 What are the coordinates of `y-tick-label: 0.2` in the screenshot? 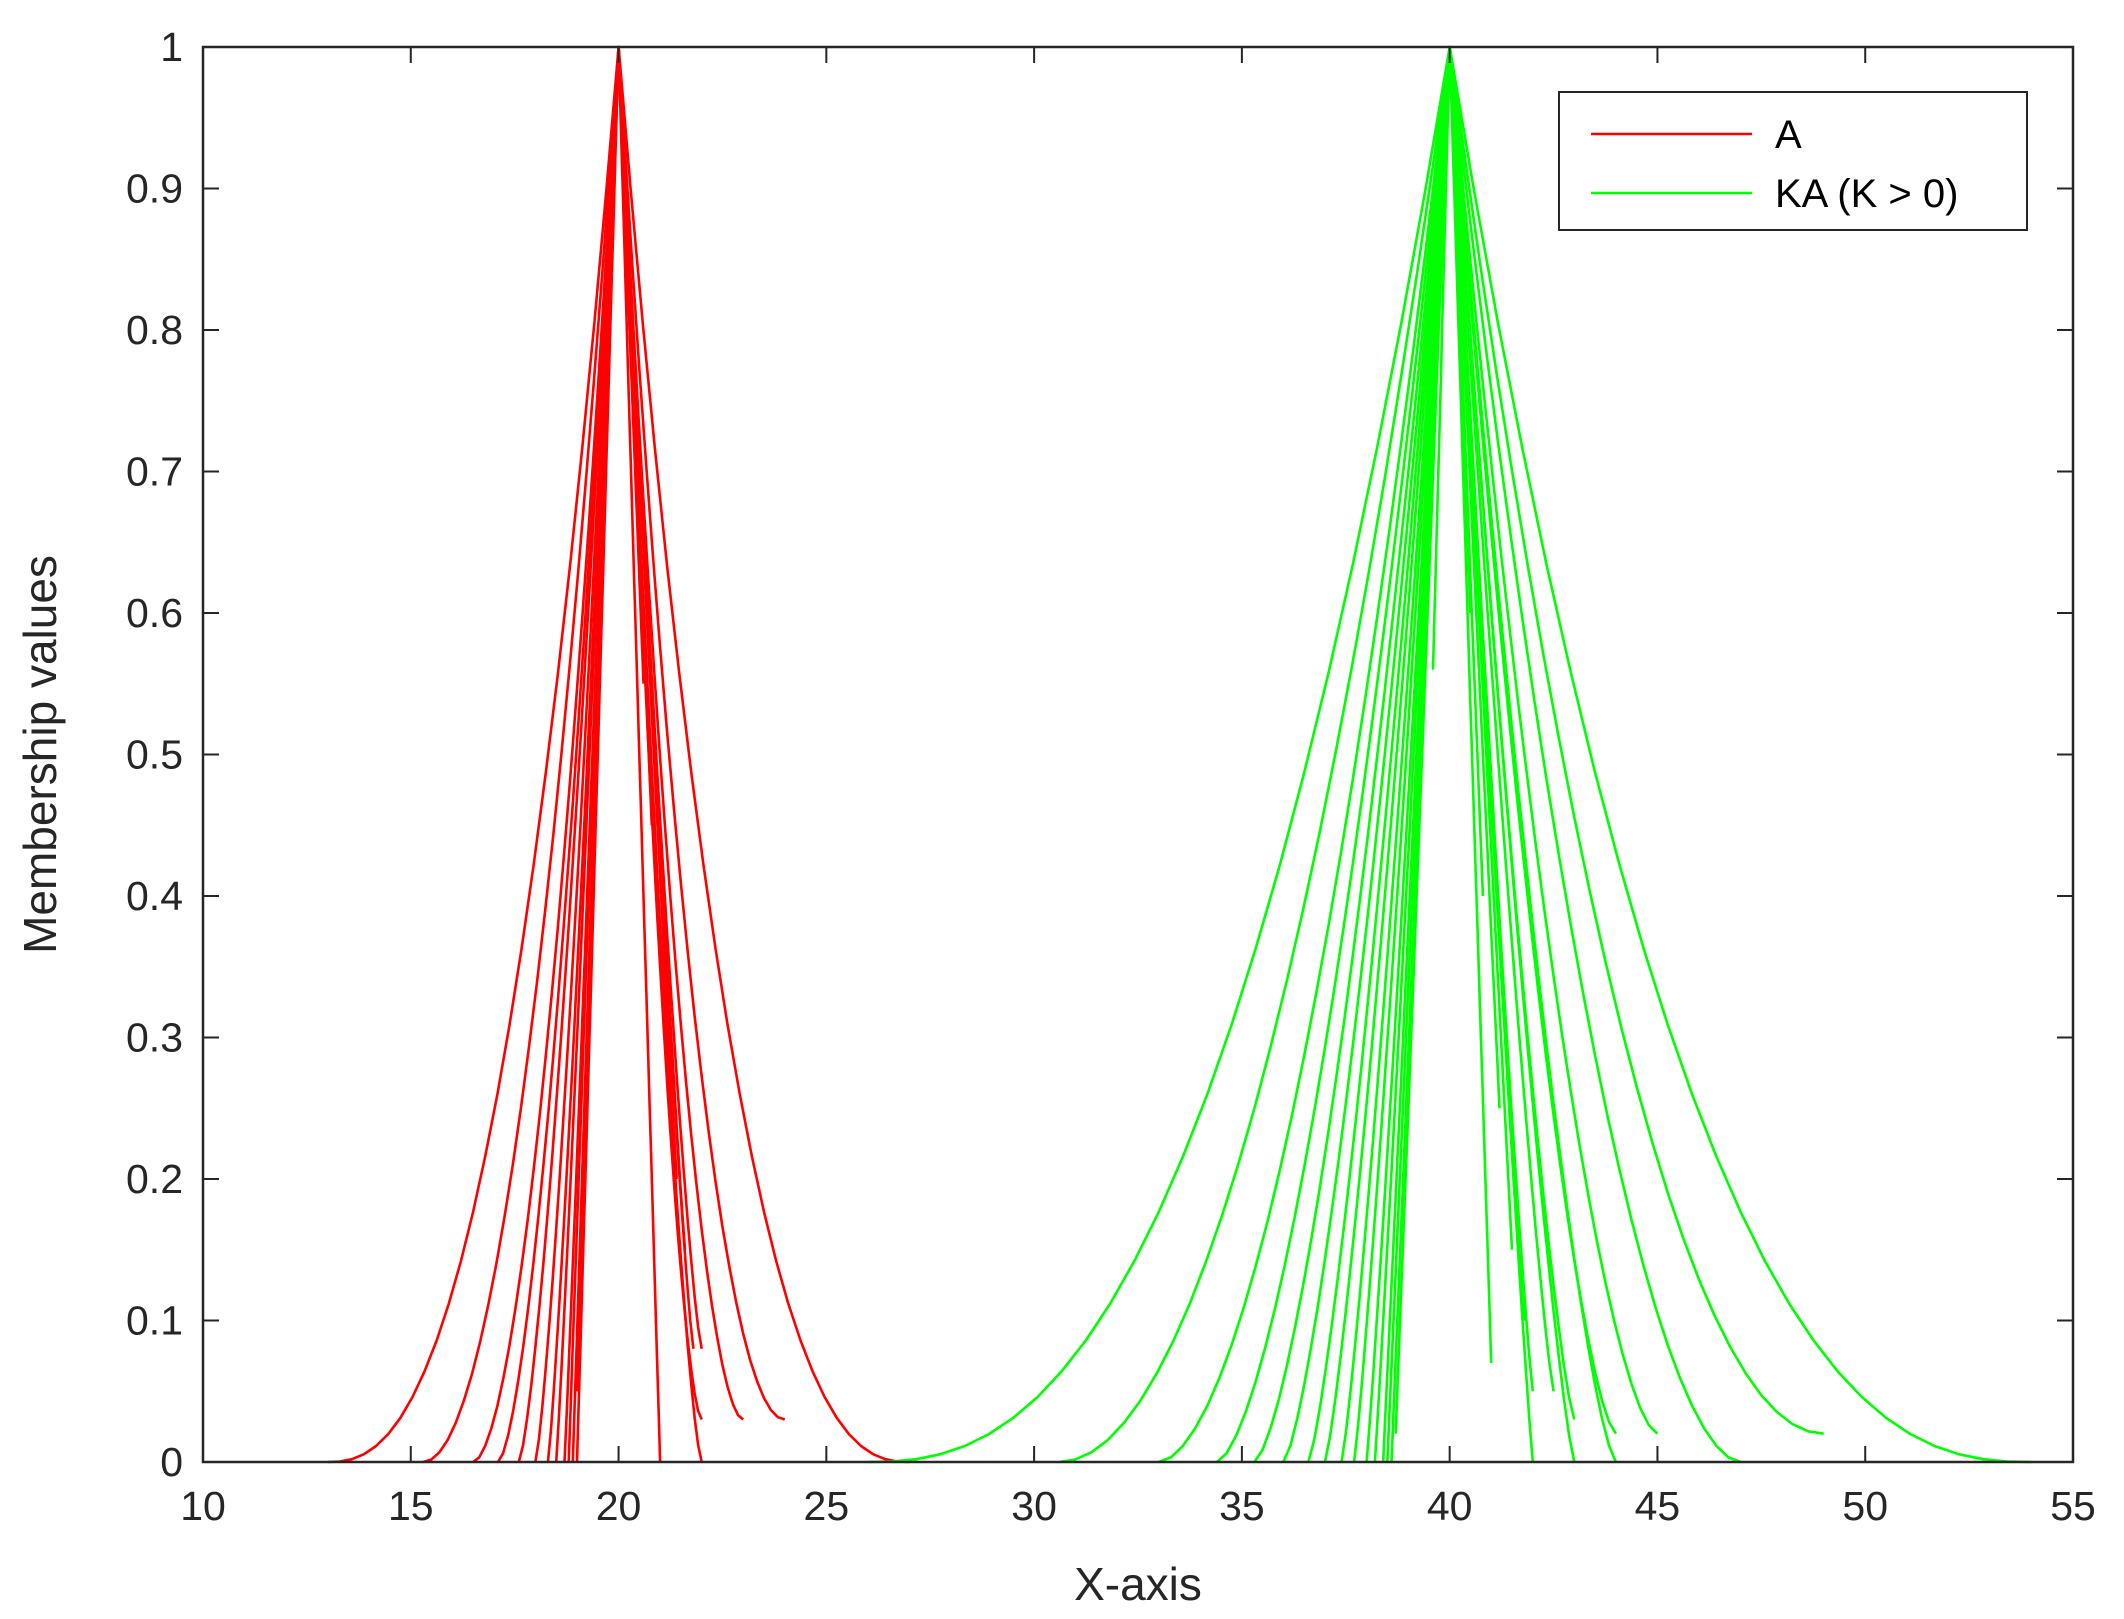 It's located at (154, 1179).